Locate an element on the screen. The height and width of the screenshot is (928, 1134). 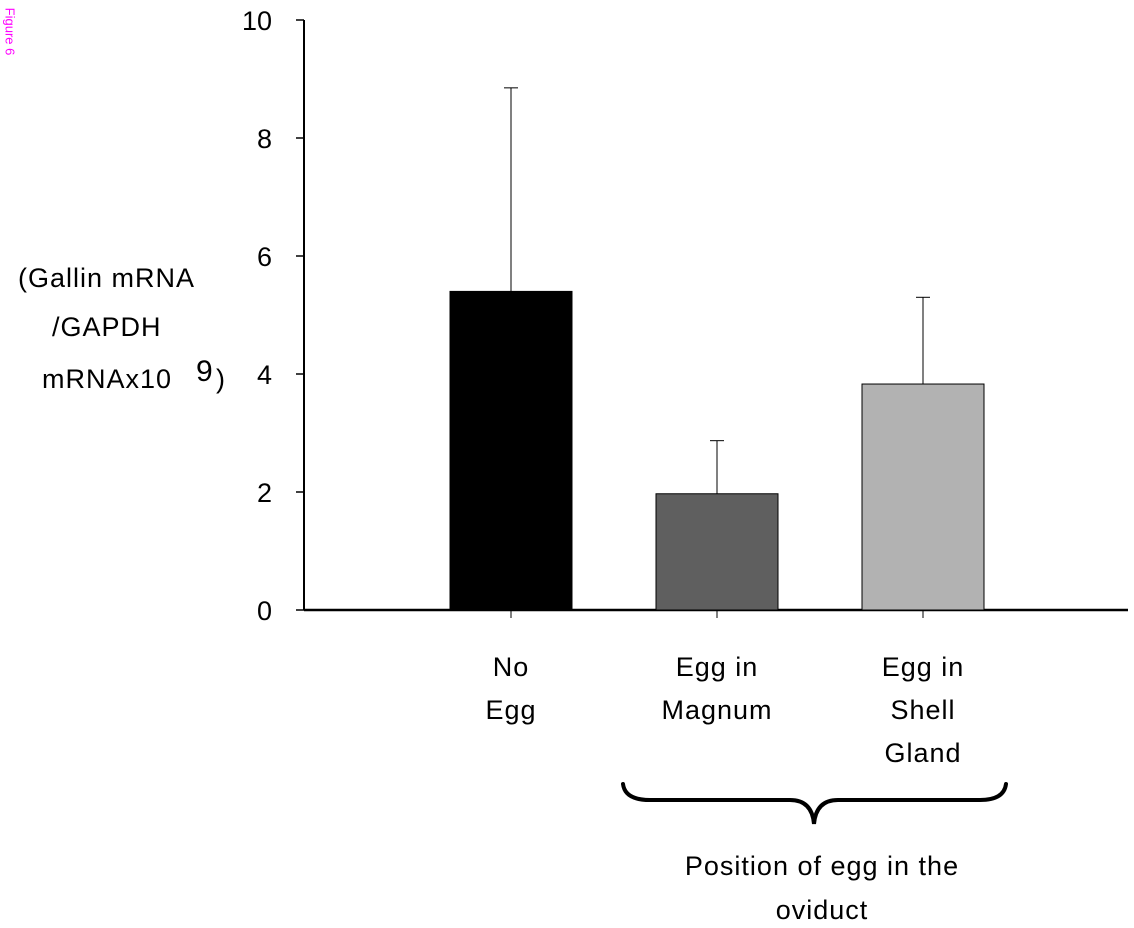
y-tick-label: 2 is located at coordinates (264, 493).